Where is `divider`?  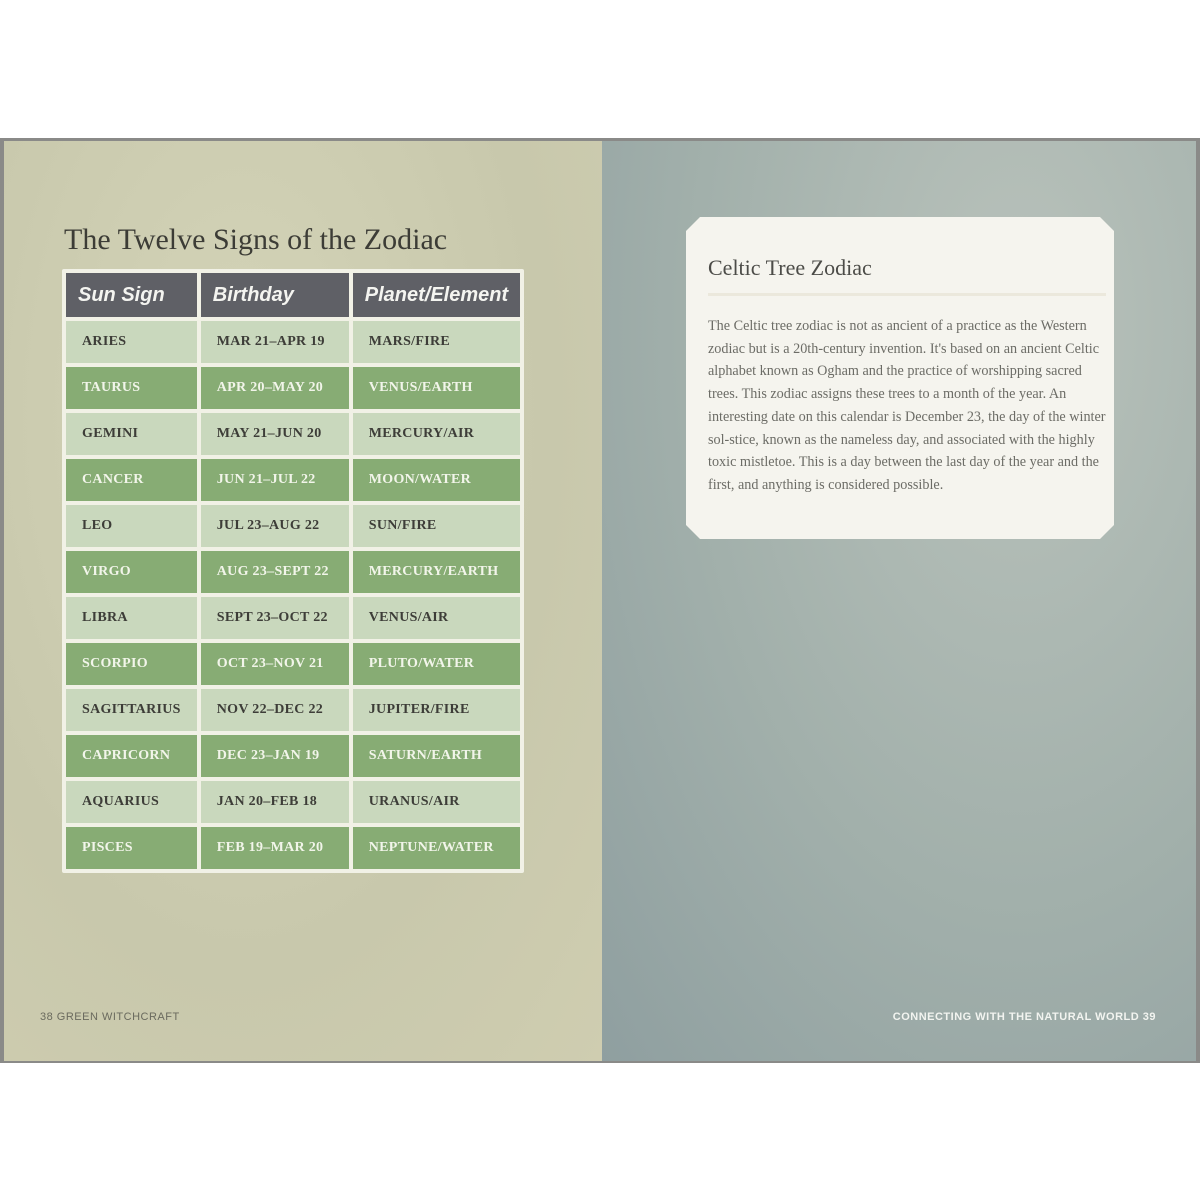 divider is located at coordinates (907, 294).